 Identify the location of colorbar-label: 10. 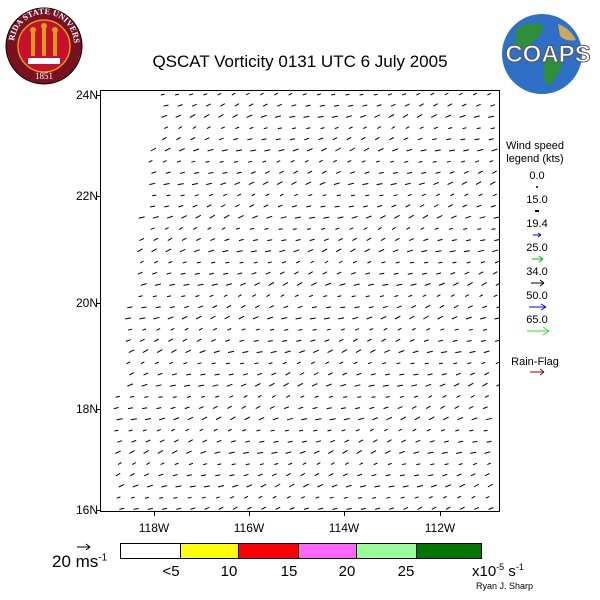
(229, 571).